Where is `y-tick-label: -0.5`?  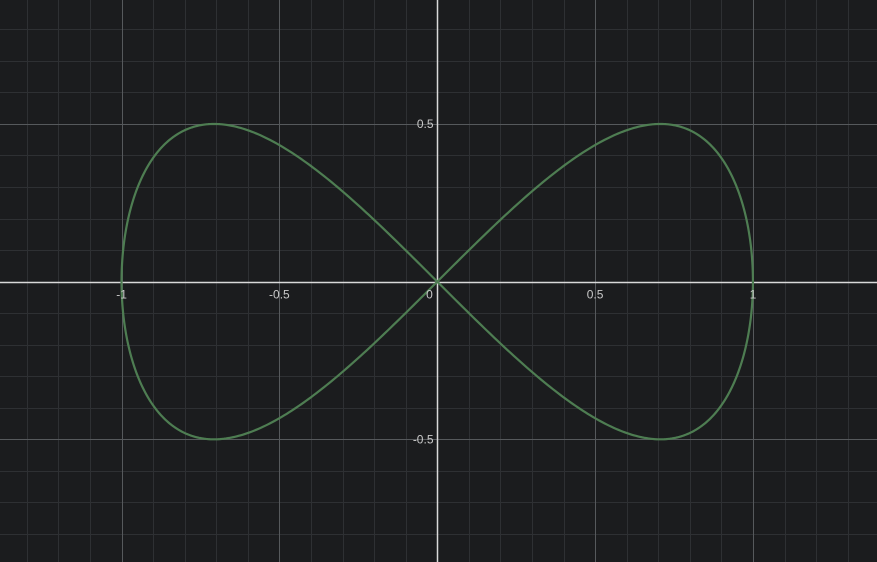
y-tick-label: -0.5 is located at coordinates (423, 439).